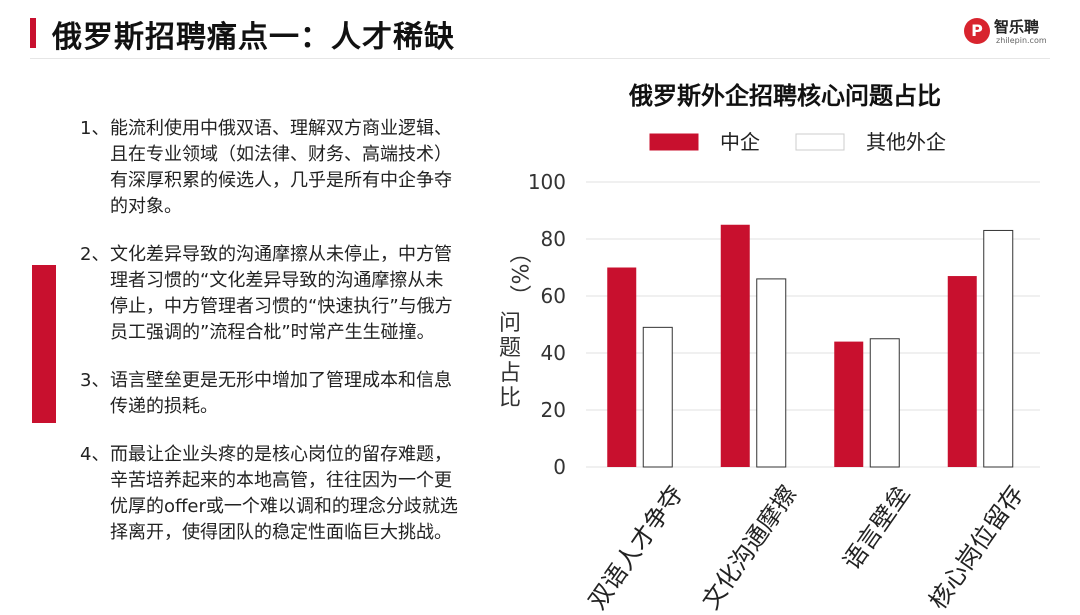  Describe the element at coordinates (547, 182) in the screenshot. I see `y-tick-label: 100` at that location.